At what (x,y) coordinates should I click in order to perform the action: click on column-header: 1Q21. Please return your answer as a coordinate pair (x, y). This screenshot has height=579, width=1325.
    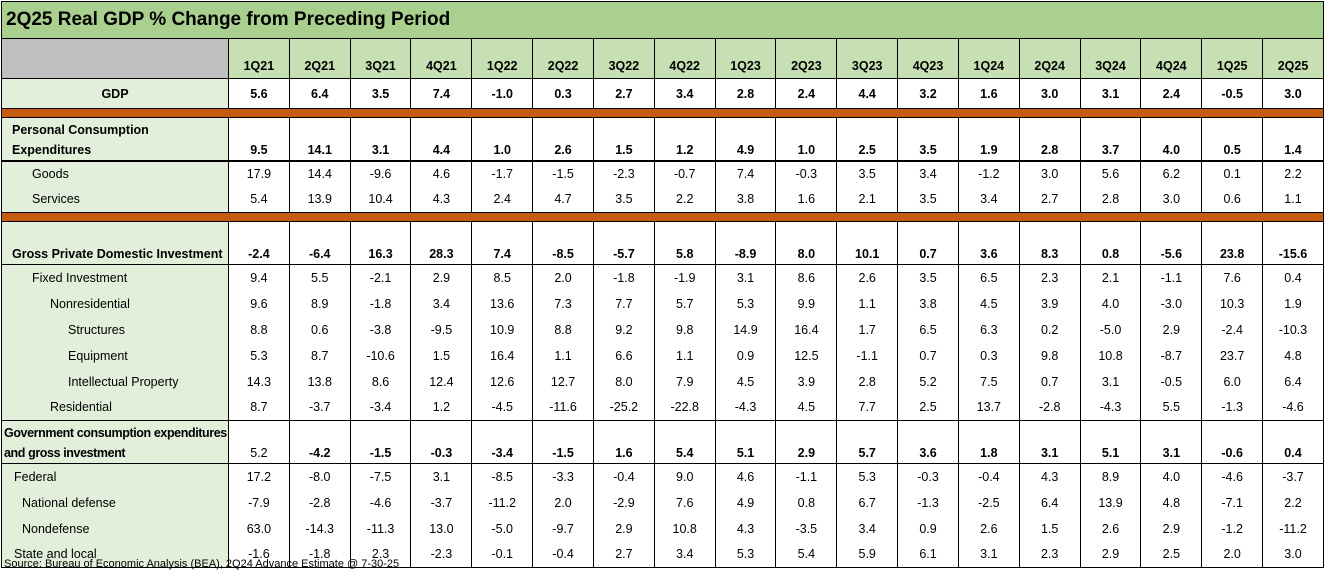
    Looking at the image, I should click on (259, 58).